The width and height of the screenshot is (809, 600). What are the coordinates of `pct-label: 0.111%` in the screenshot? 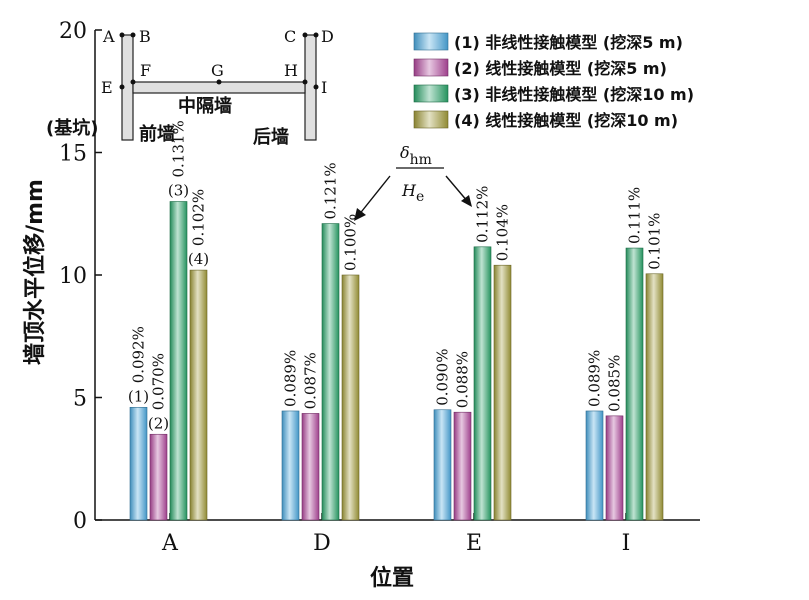 It's located at (635, 215).